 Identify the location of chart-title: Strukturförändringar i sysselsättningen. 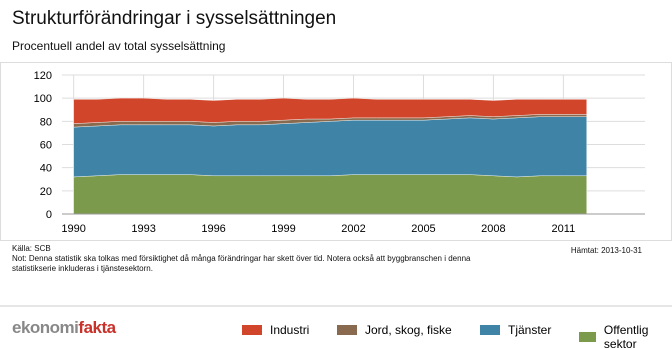
(174, 18).